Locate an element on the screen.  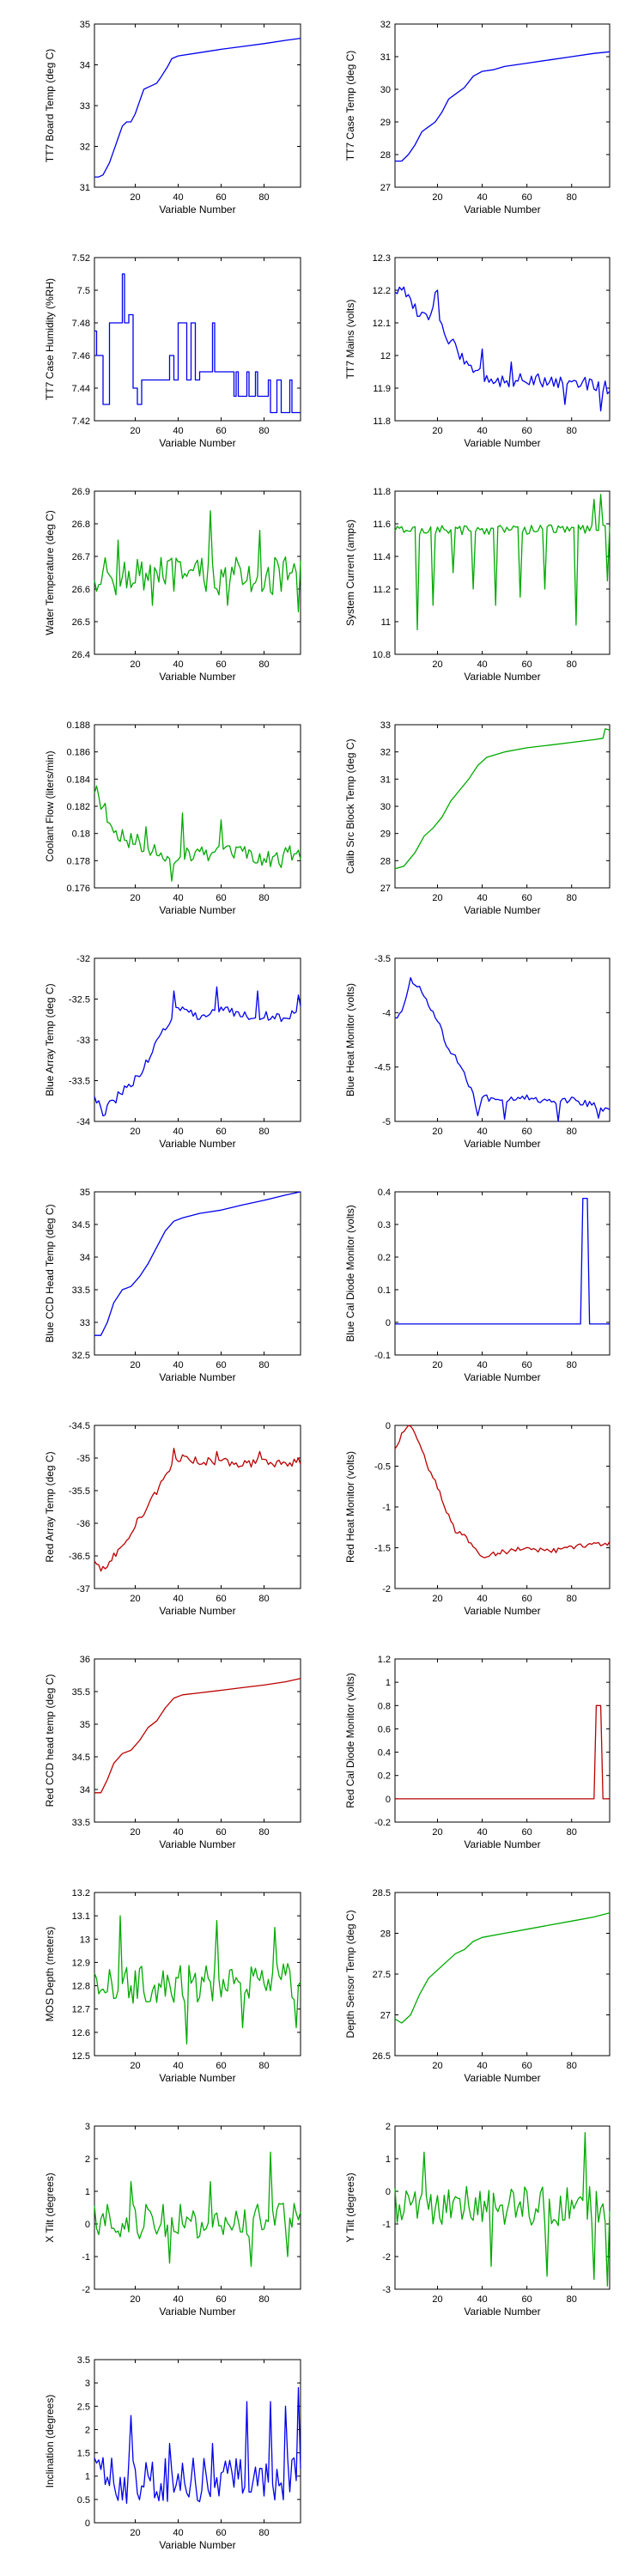
y-axis-label: Calib Src Block Temp (deg C) is located at coordinates (350, 806).